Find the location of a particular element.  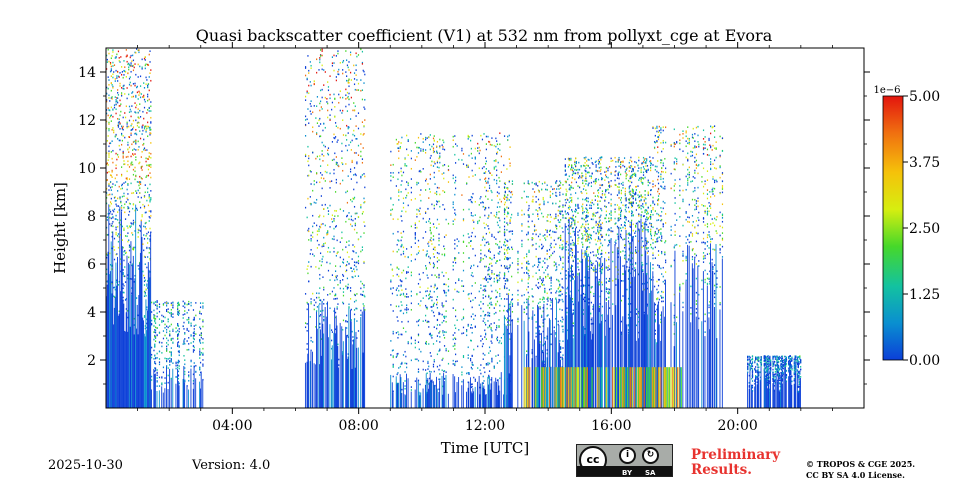

profile-5-column is located at coordinates (569, 313).